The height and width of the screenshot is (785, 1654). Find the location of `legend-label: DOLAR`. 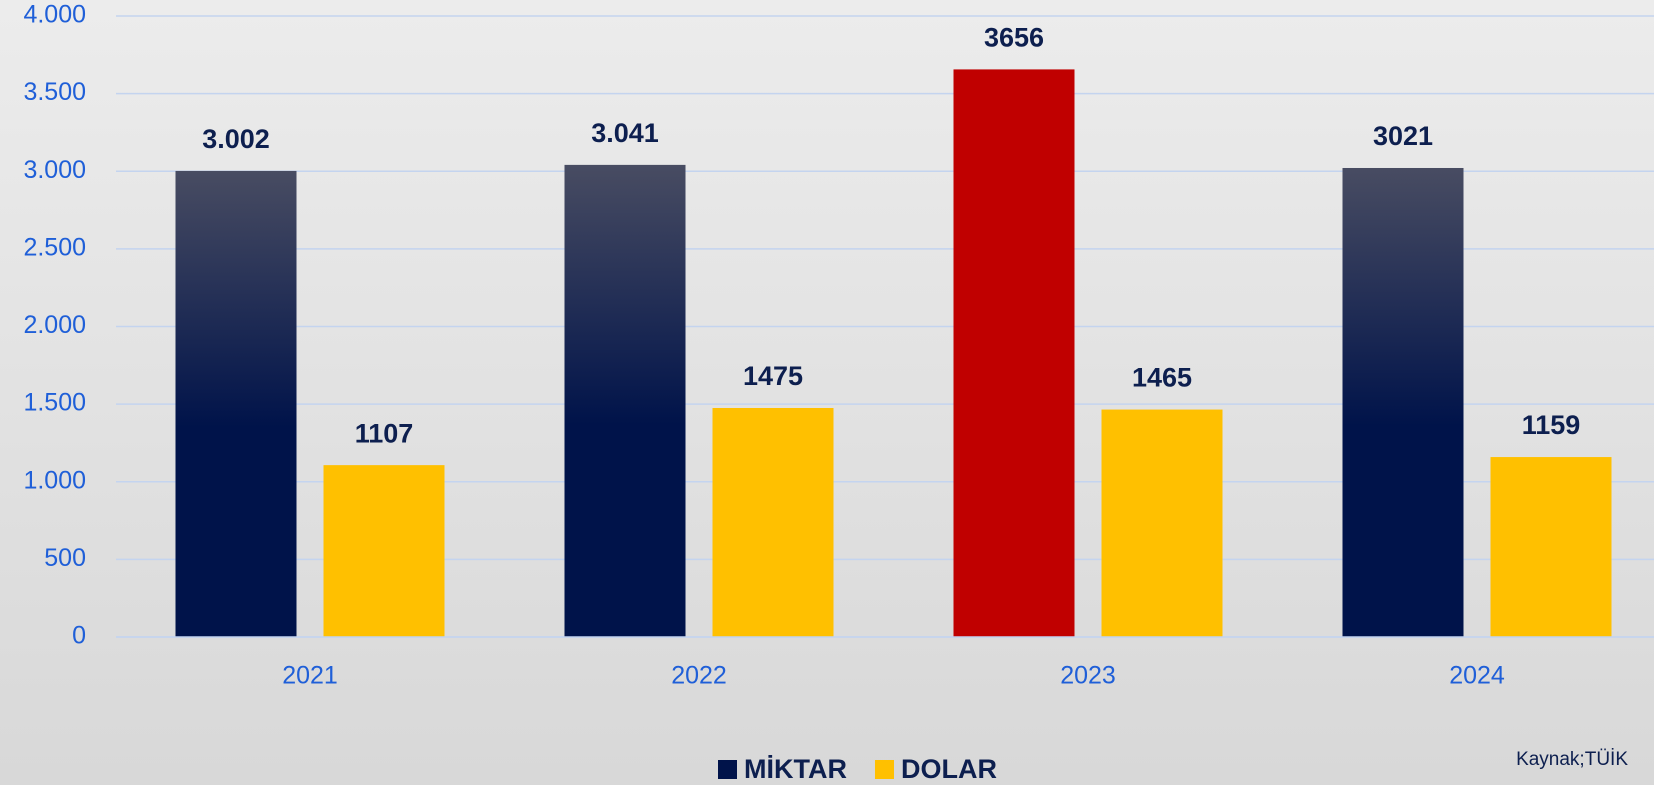

legend-label: DOLAR is located at coordinates (949, 769).